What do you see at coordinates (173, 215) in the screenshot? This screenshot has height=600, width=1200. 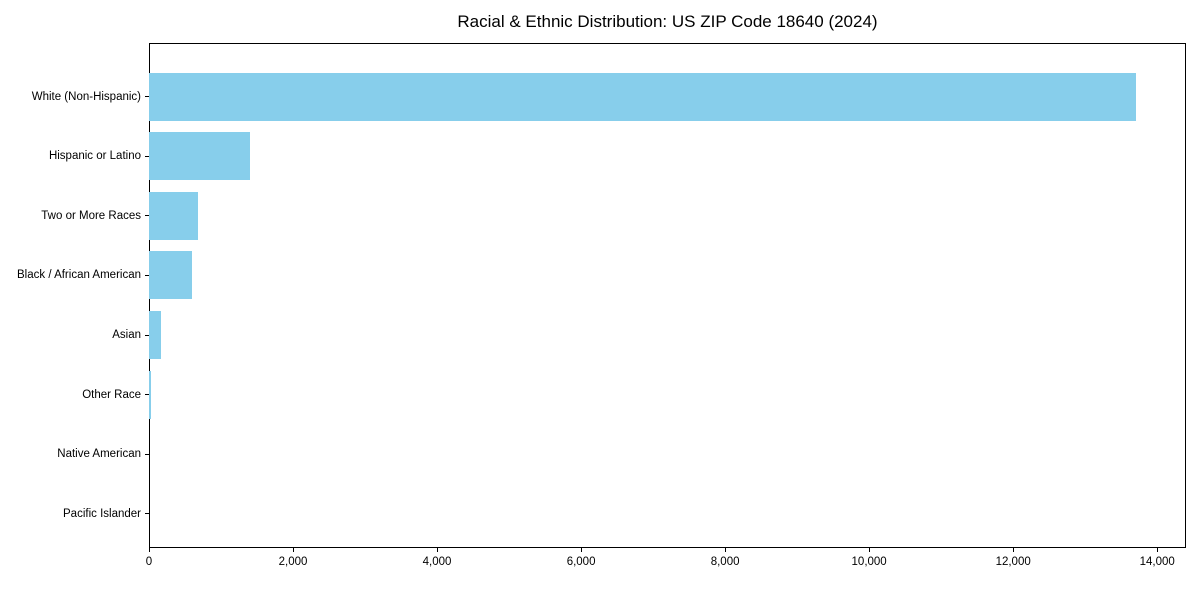 I see `bar-two-or-more-races` at bounding box center [173, 215].